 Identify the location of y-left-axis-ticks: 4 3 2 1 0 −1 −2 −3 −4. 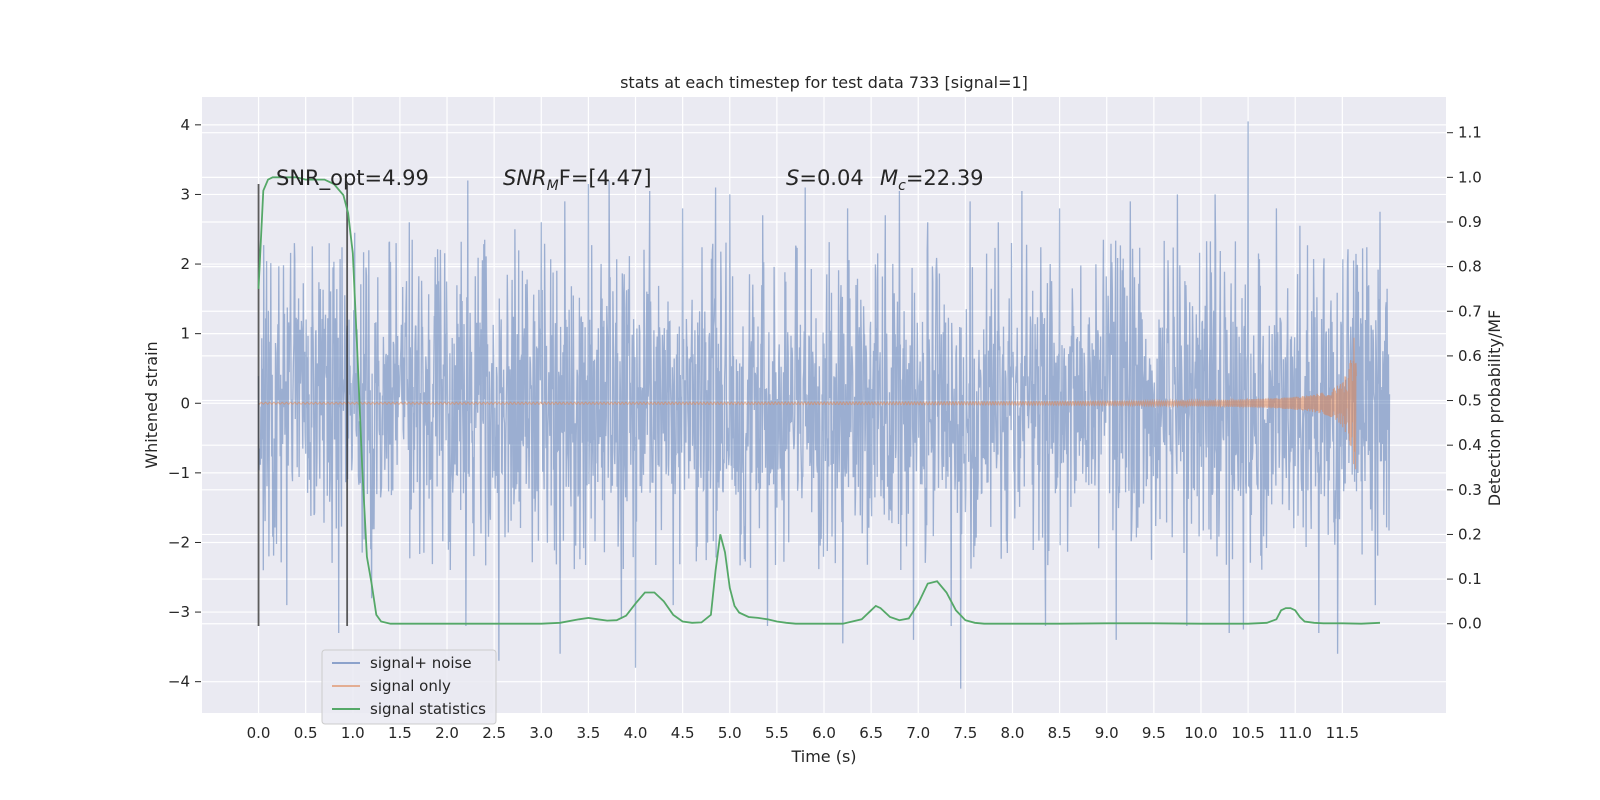
(184, 403).